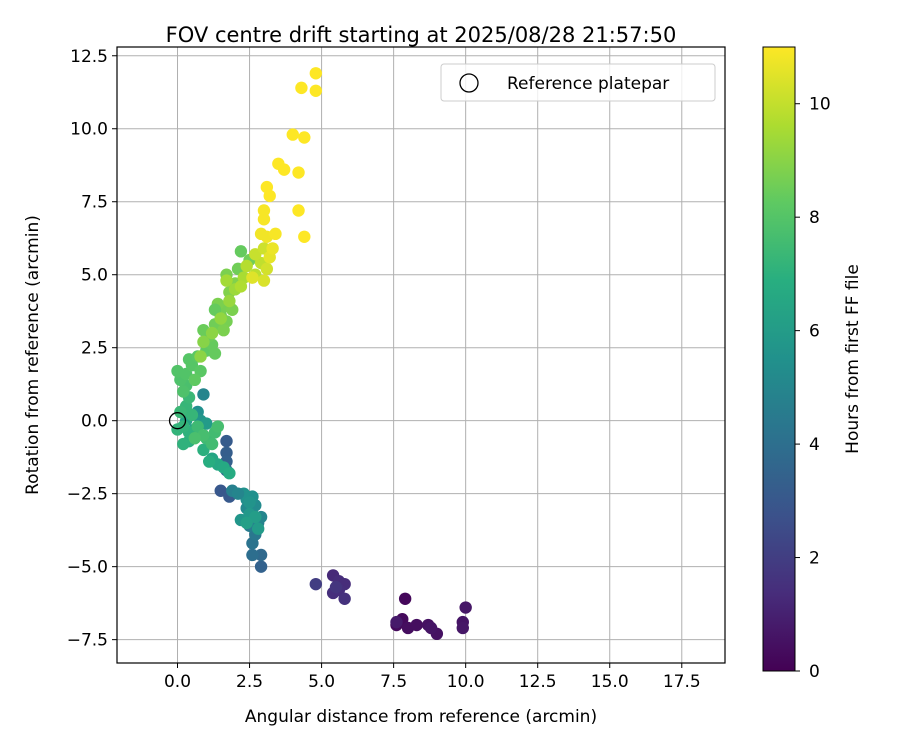 This screenshot has width=900, height=750. I want to click on x-tick-label: 7.5, so click(393, 682).